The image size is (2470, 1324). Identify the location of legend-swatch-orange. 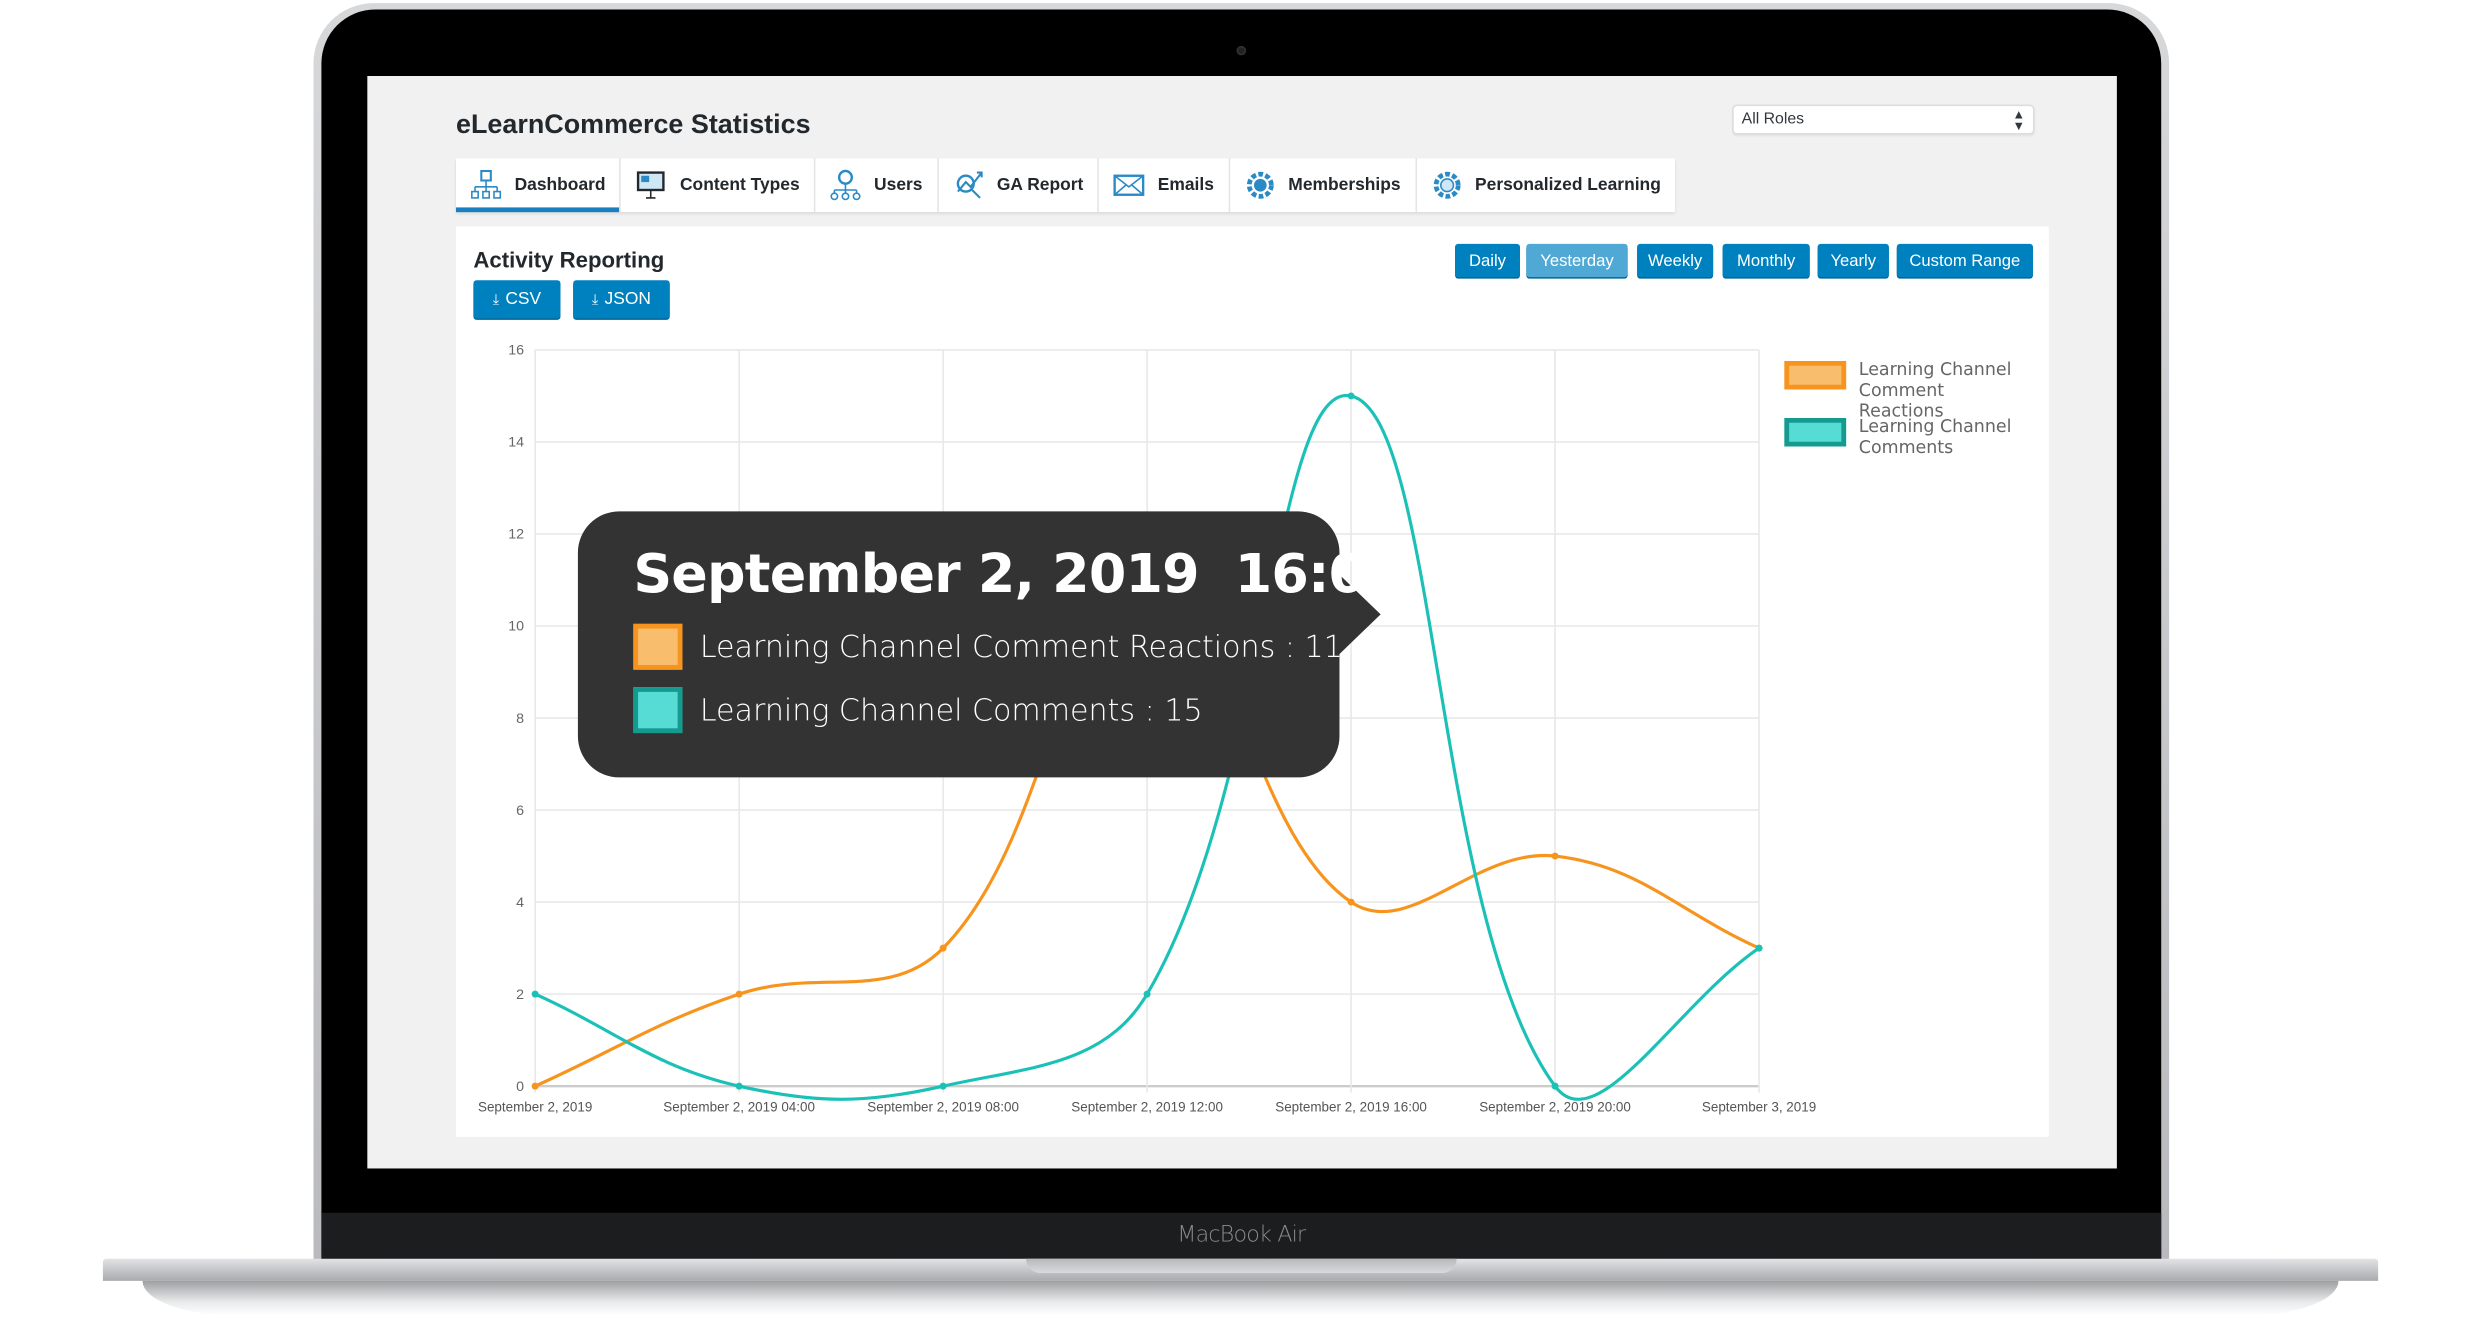
(1815, 375).